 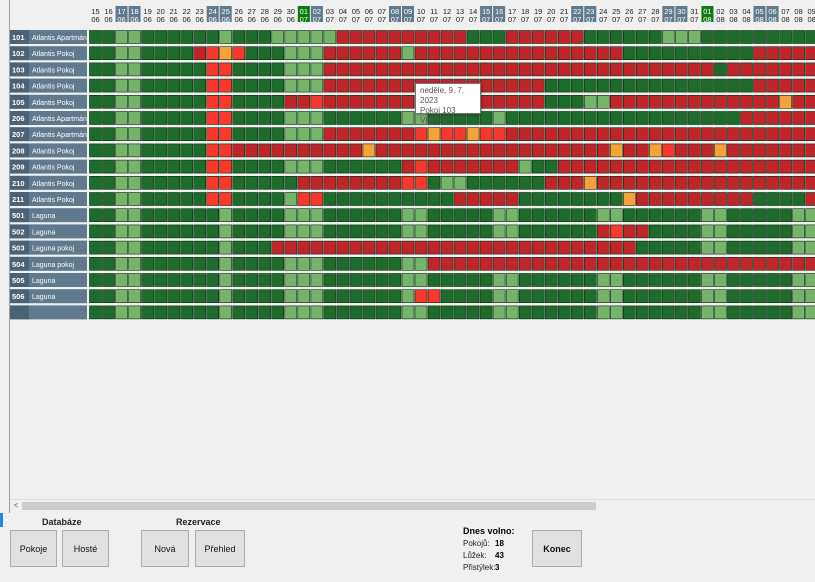 I want to click on horizontal-scrollbar: <, so click(x=412, y=505).